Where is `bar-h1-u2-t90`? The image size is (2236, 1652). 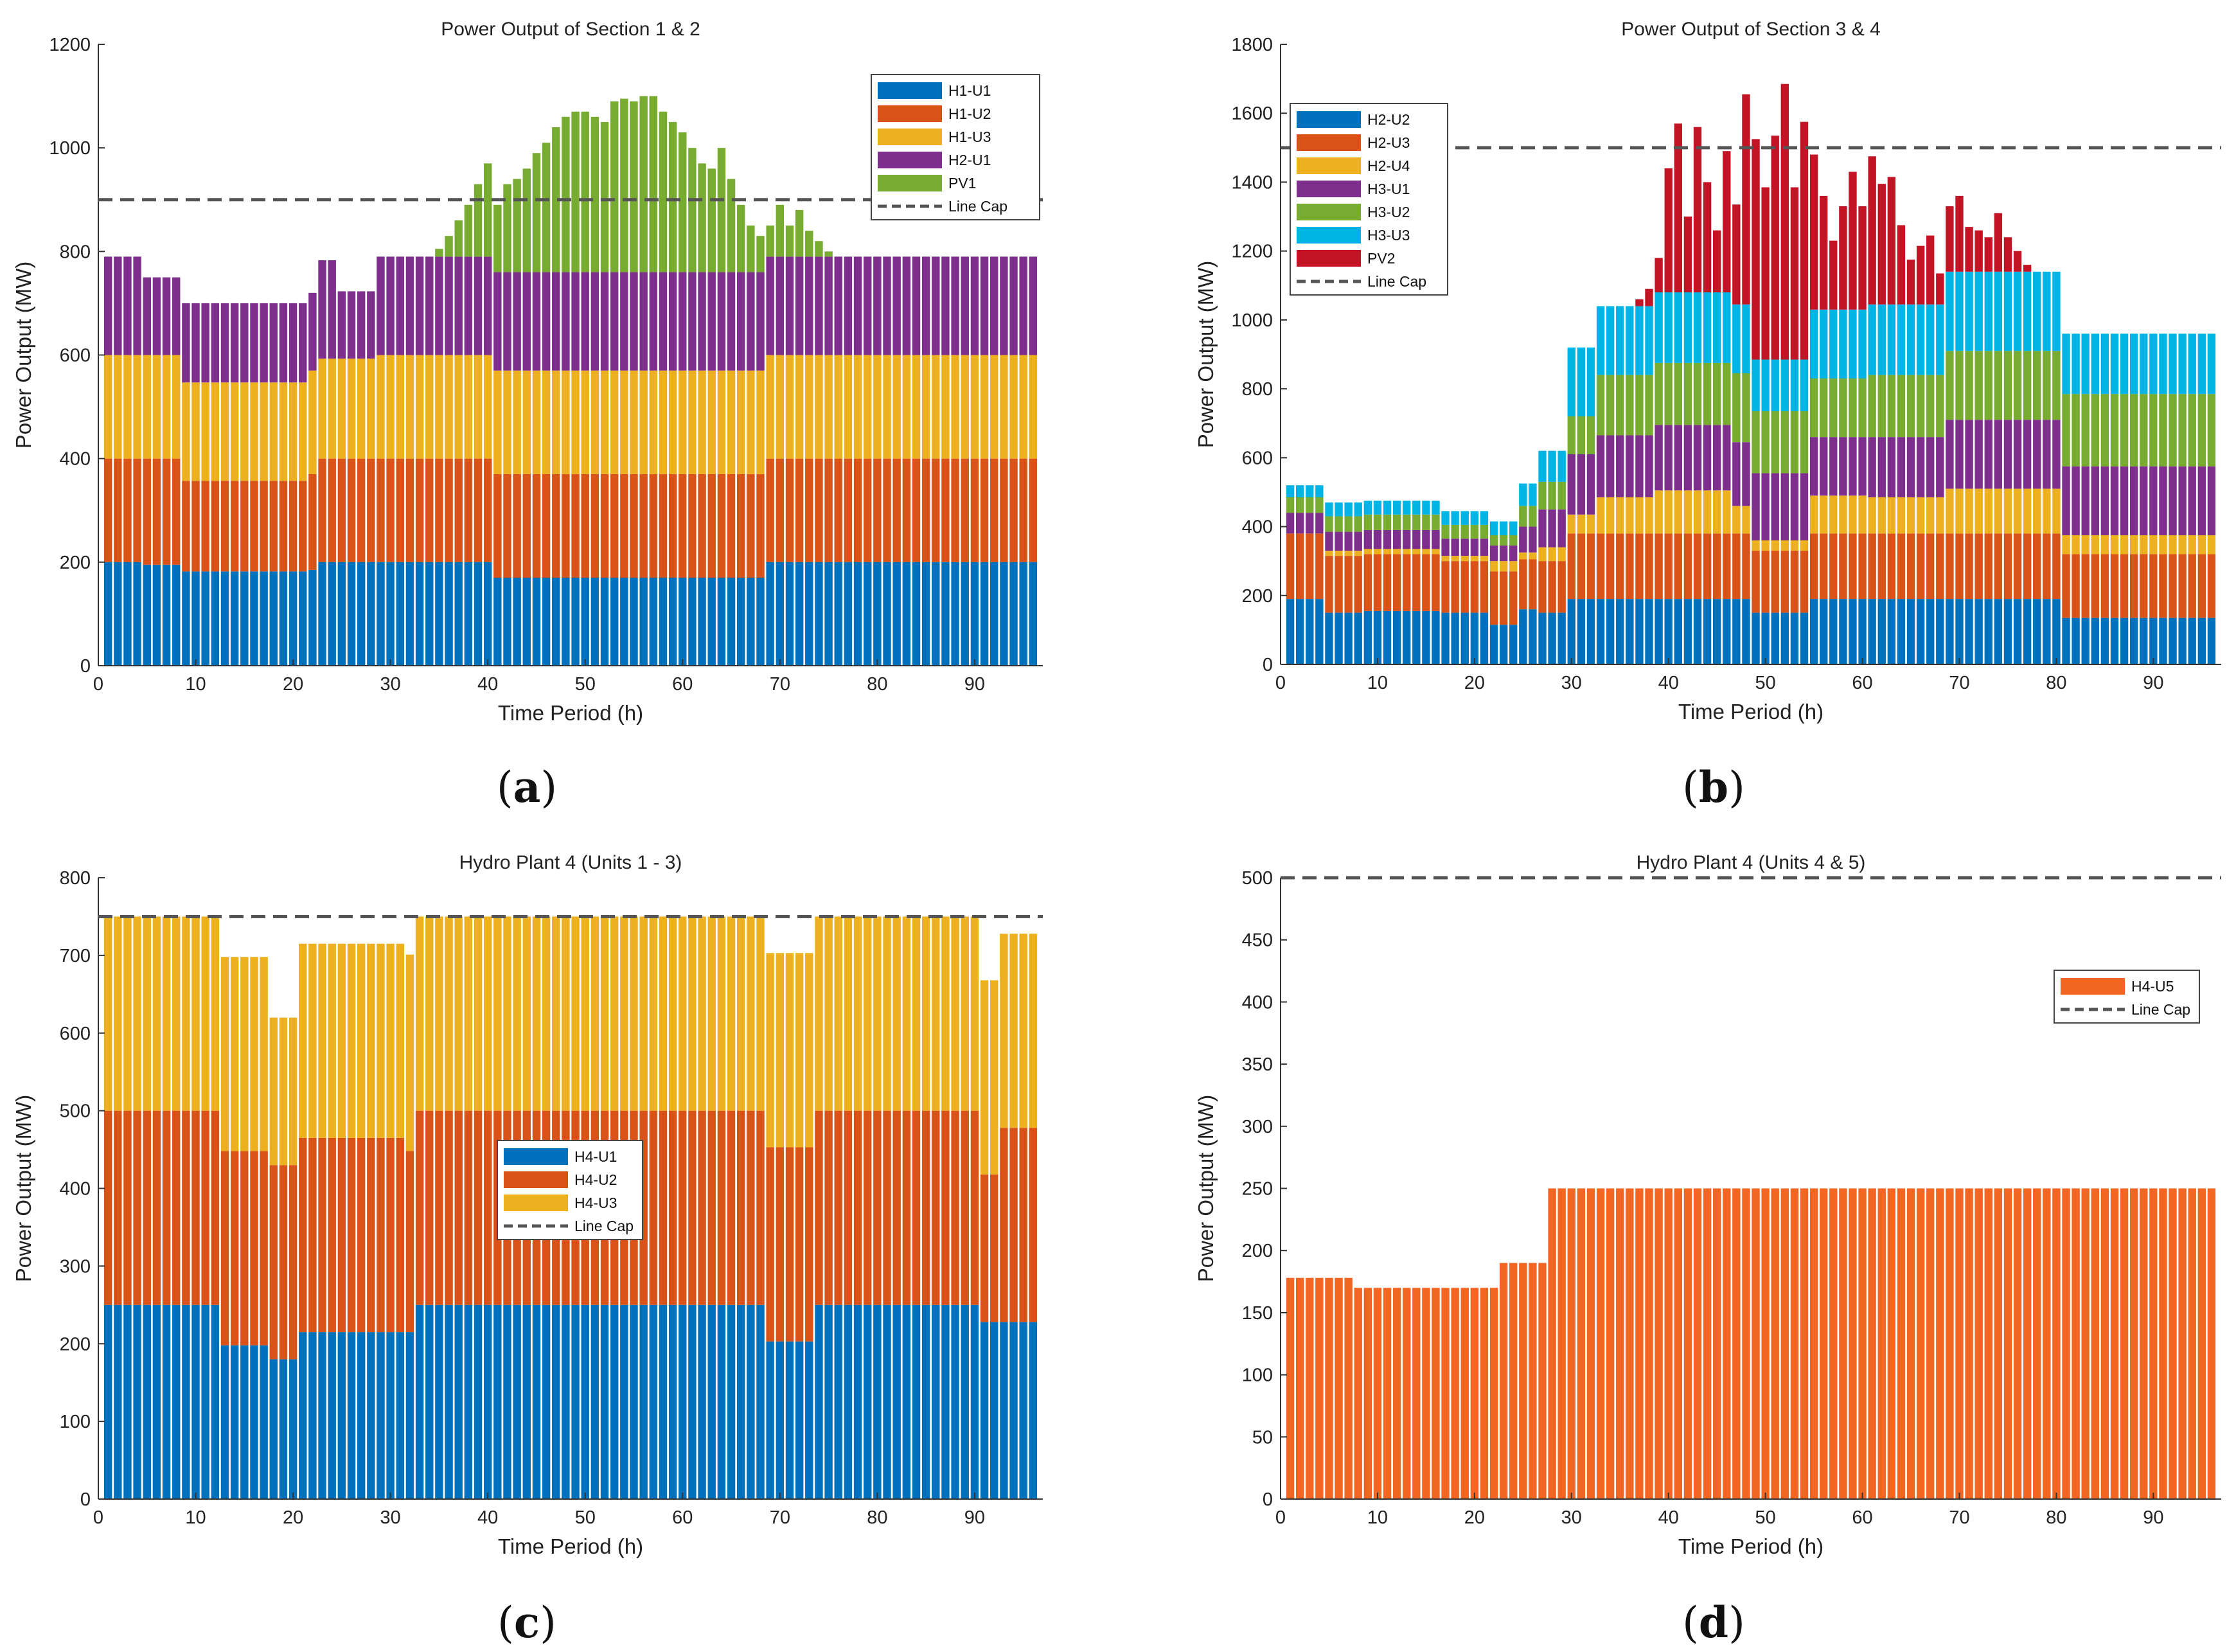 bar-h1-u2-t90 is located at coordinates (974, 510).